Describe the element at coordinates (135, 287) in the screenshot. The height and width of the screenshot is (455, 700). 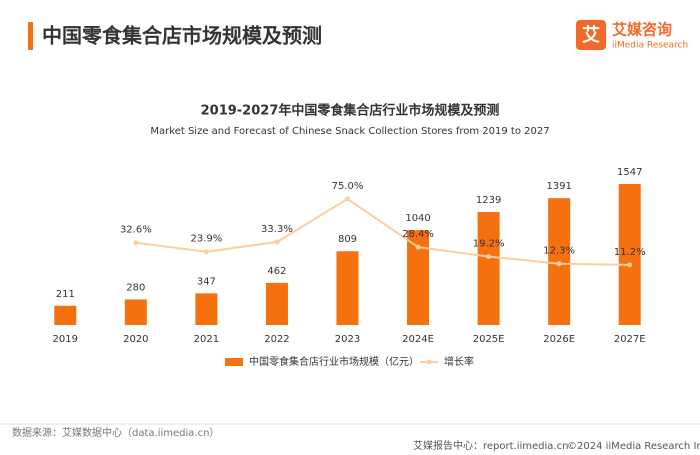
I see `bar-label: 280` at that location.